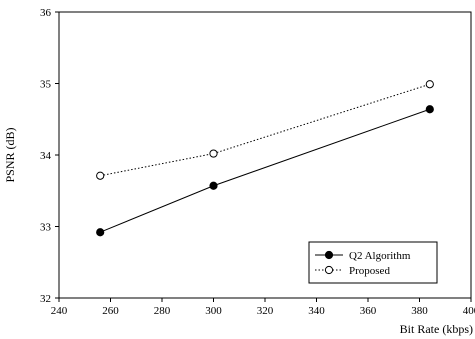 This screenshot has width=475, height=339. Describe the element at coordinates (469, 311) in the screenshot. I see `x-tick-label: 400` at that location.